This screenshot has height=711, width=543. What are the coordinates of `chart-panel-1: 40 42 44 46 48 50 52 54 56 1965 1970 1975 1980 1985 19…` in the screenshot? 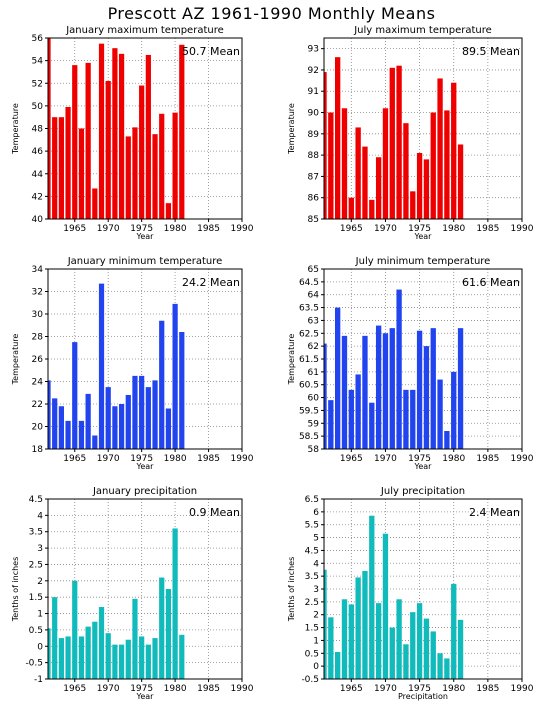 It's located at (132, 133).